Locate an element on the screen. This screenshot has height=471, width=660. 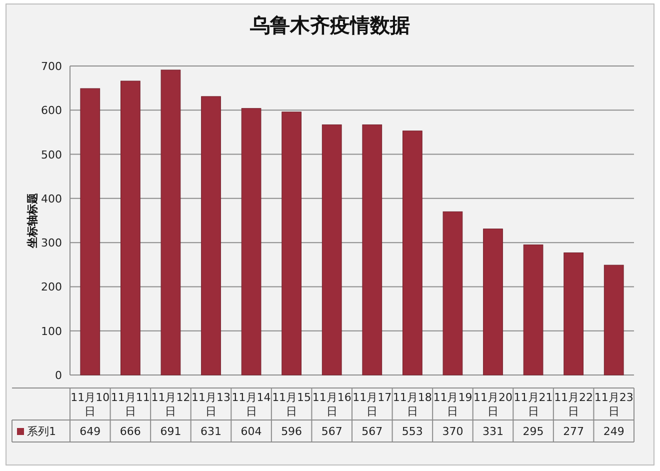
y-tick-label: 400 is located at coordinates (51, 199).